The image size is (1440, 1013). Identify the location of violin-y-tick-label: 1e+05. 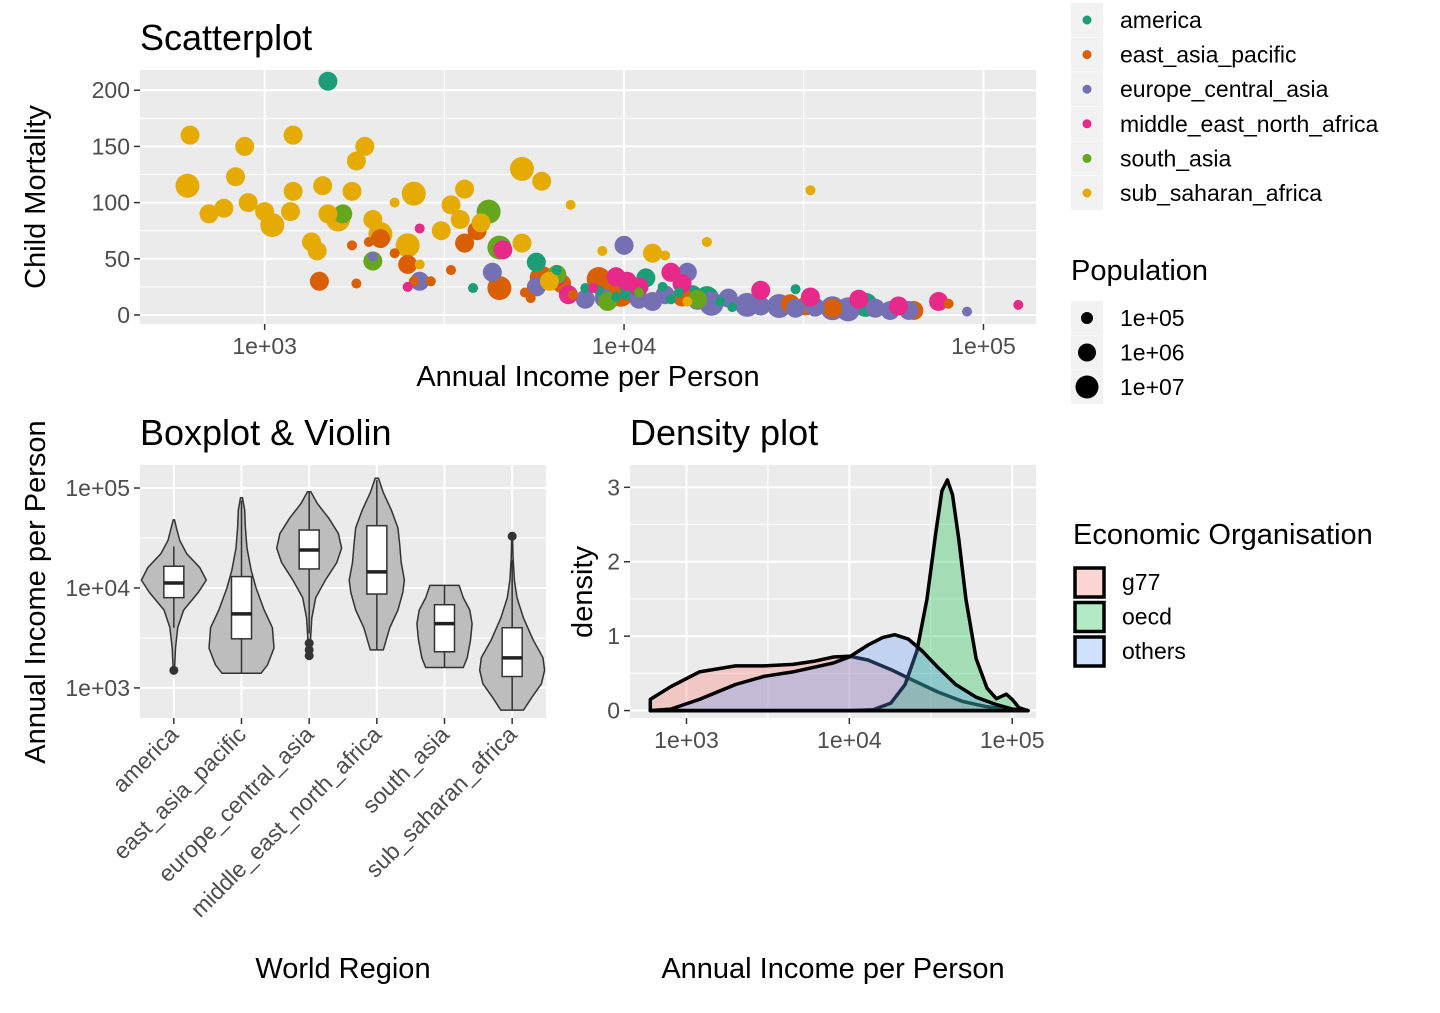
(97, 488).